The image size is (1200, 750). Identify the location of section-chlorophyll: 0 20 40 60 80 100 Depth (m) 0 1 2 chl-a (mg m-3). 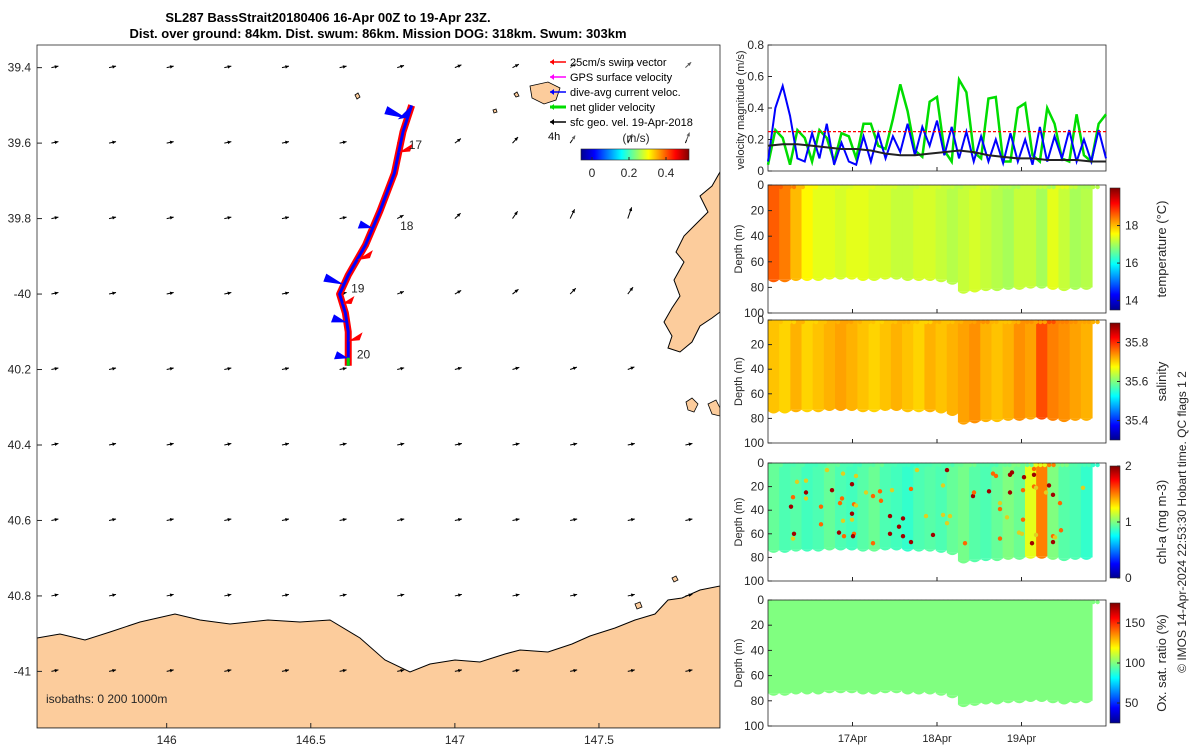
(951, 522).